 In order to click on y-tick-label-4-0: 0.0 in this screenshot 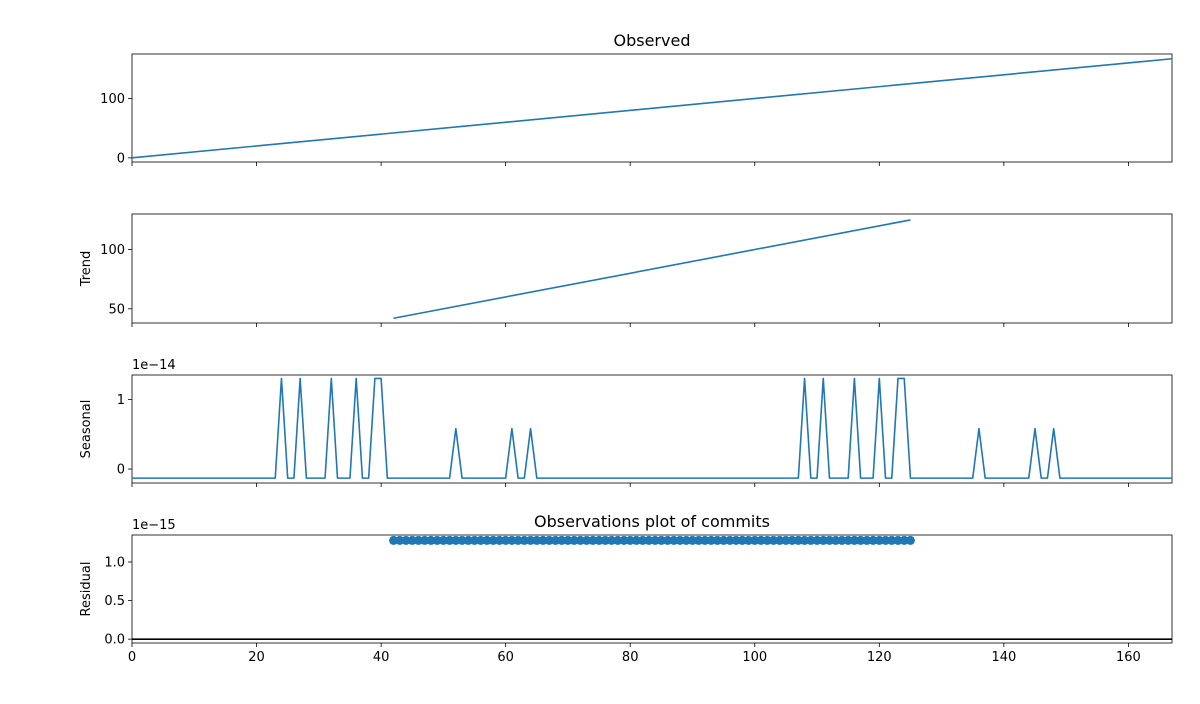, I will do `click(114, 640)`.